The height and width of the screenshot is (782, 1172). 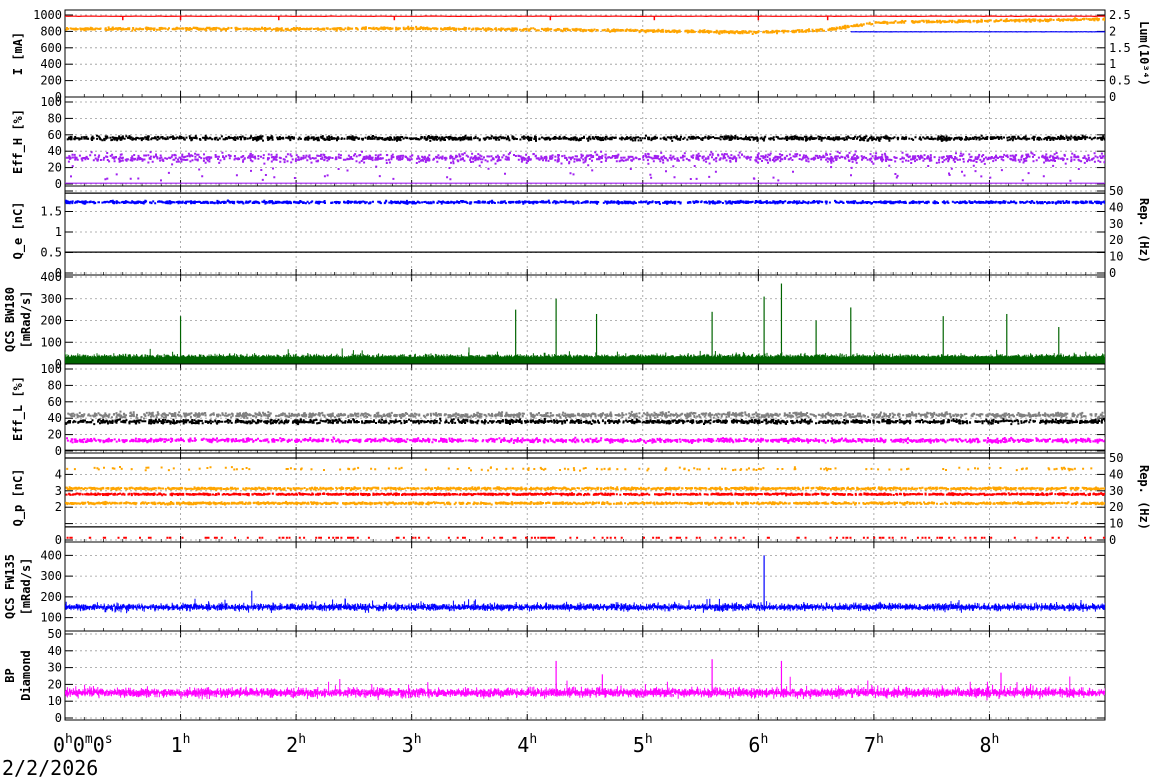 I want to click on y-axis-label: I [mA], so click(x=18, y=53).